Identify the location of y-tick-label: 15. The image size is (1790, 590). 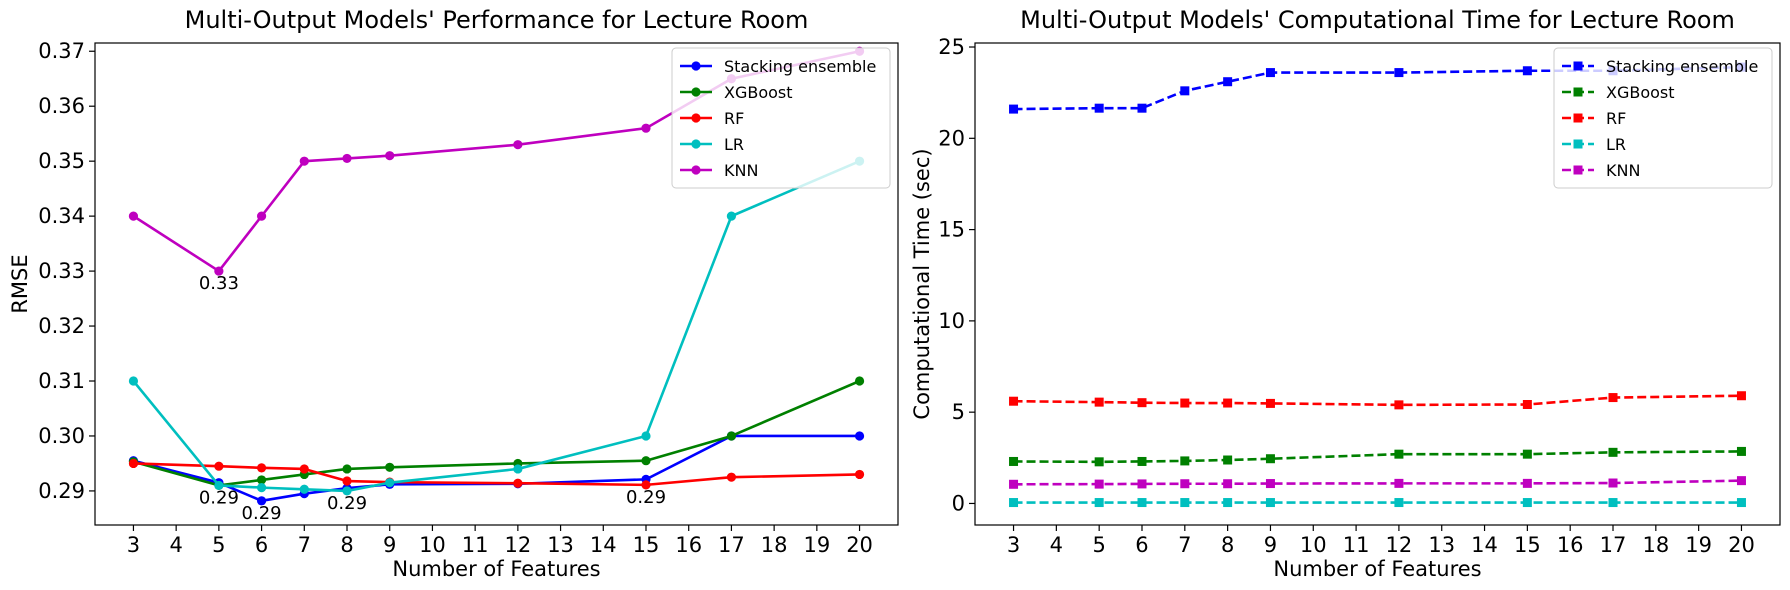
(951, 230).